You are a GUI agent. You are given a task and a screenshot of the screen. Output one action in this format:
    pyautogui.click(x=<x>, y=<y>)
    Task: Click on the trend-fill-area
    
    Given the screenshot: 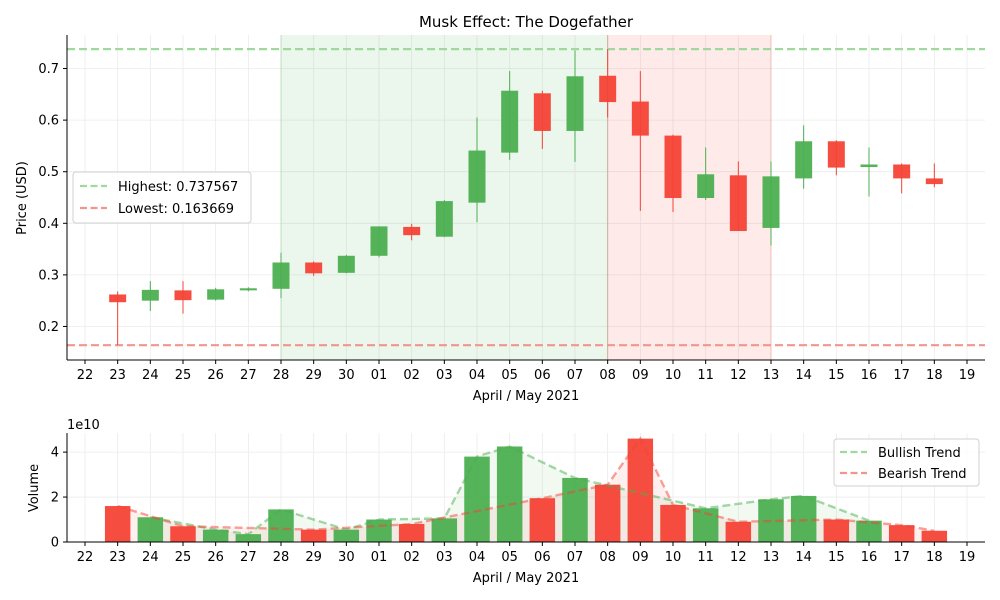 What is the action you would take?
    pyautogui.click(x=526, y=490)
    